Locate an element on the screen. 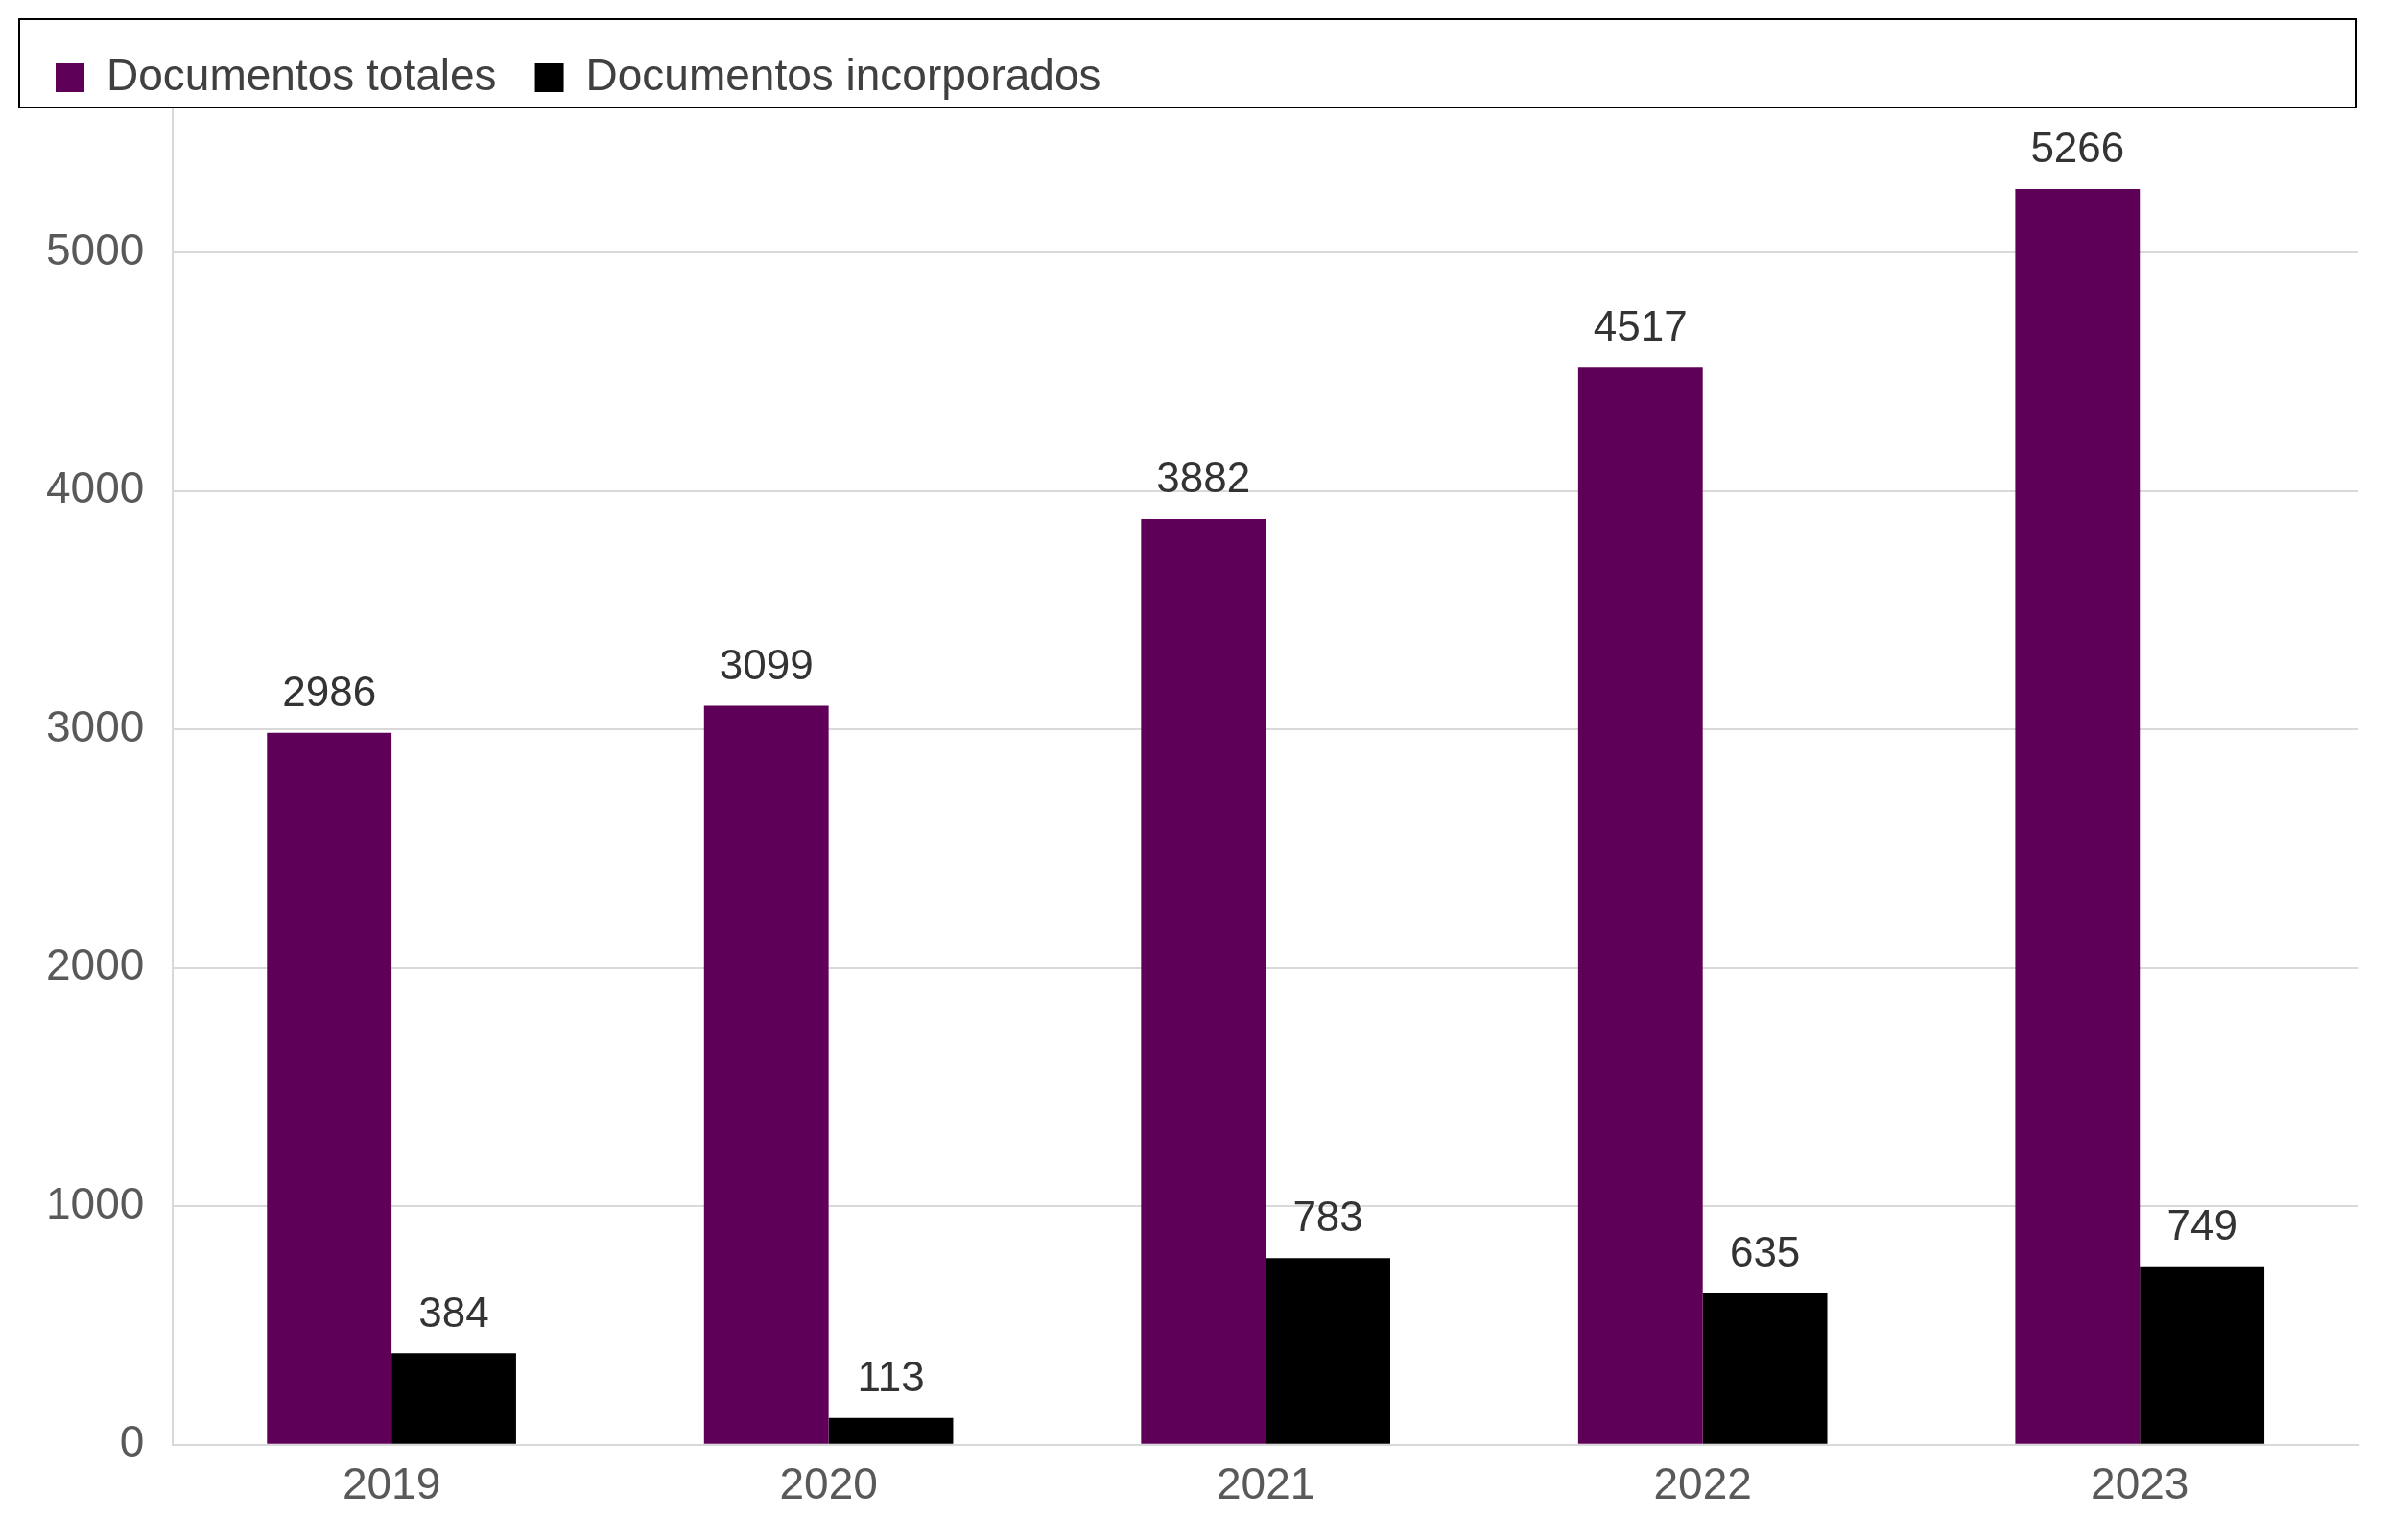 The width and height of the screenshot is (2390, 1540). legend-label: Documentos totales is located at coordinates (301, 74).